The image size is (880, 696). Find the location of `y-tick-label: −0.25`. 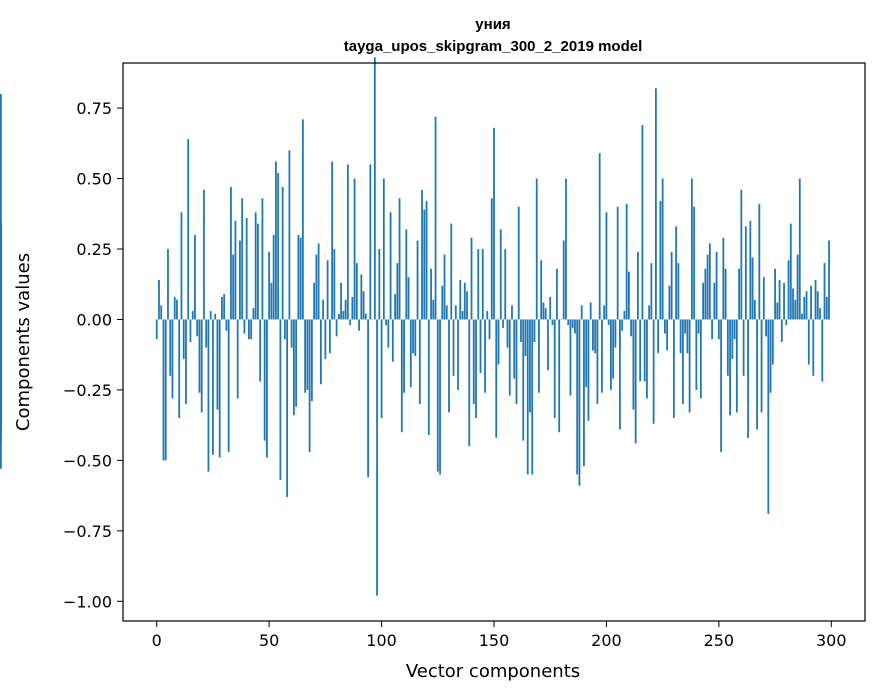

y-tick-label: −0.25 is located at coordinates (87, 390).